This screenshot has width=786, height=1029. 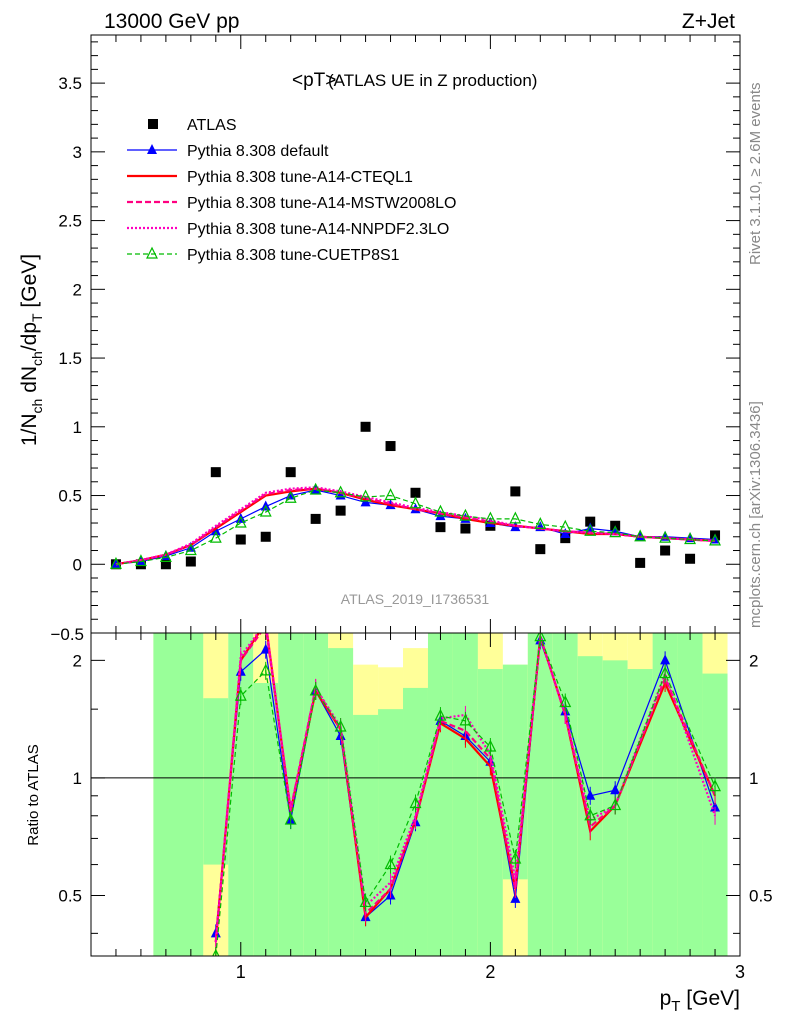 What do you see at coordinates (755, 514) in the screenshot?
I see `mcplots-label: mcplots.cern.ch [arXiv:1306.3436]` at bounding box center [755, 514].